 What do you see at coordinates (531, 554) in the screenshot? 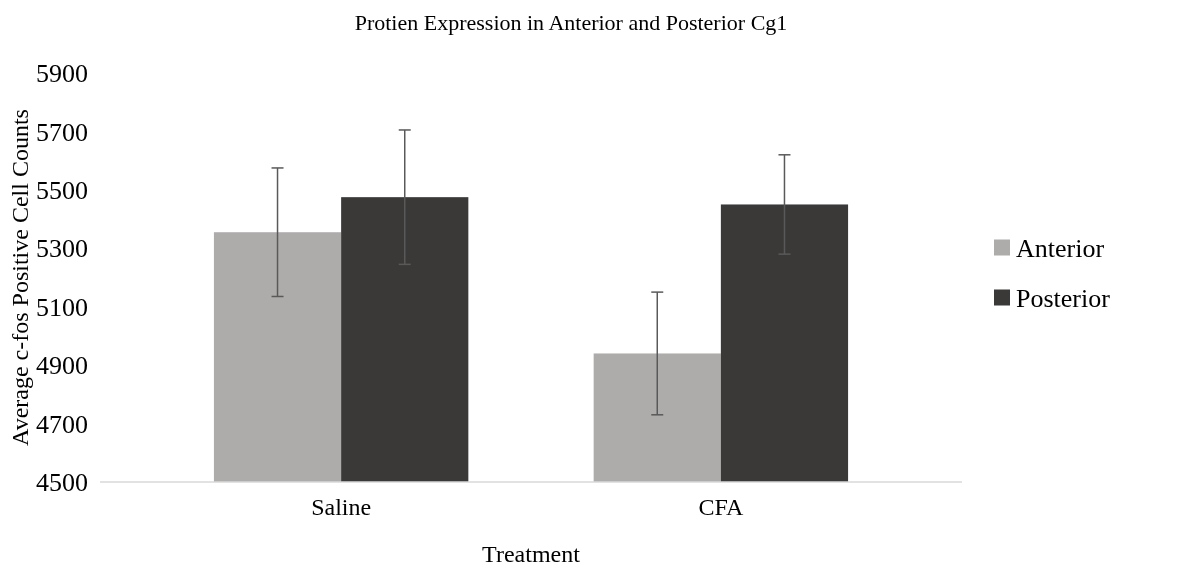
I see `x-axis-title: Treatment` at bounding box center [531, 554].